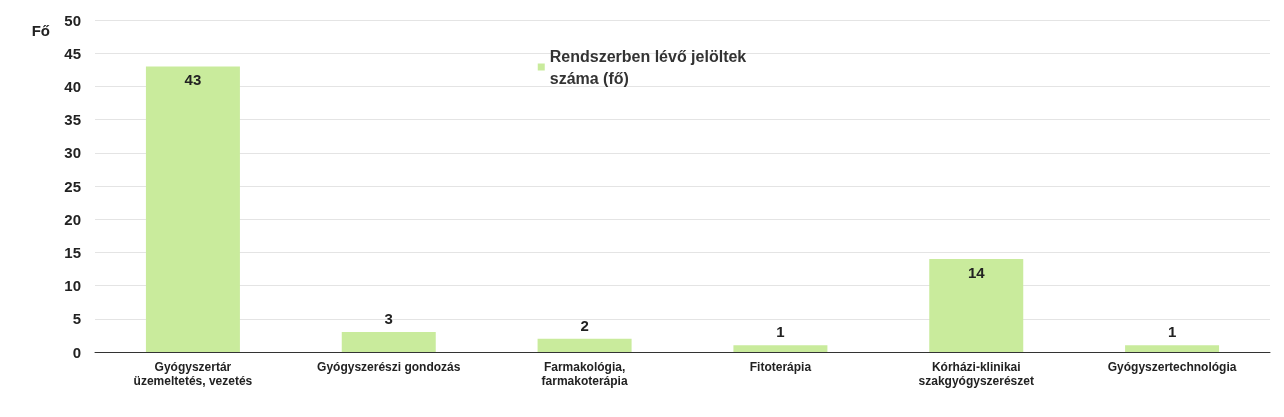 The image size is (1284, 417). What do you see at coordinates (72, 219) in the screenshot?
I see `y-tick-label: 20` at bounding box center [72, 219].